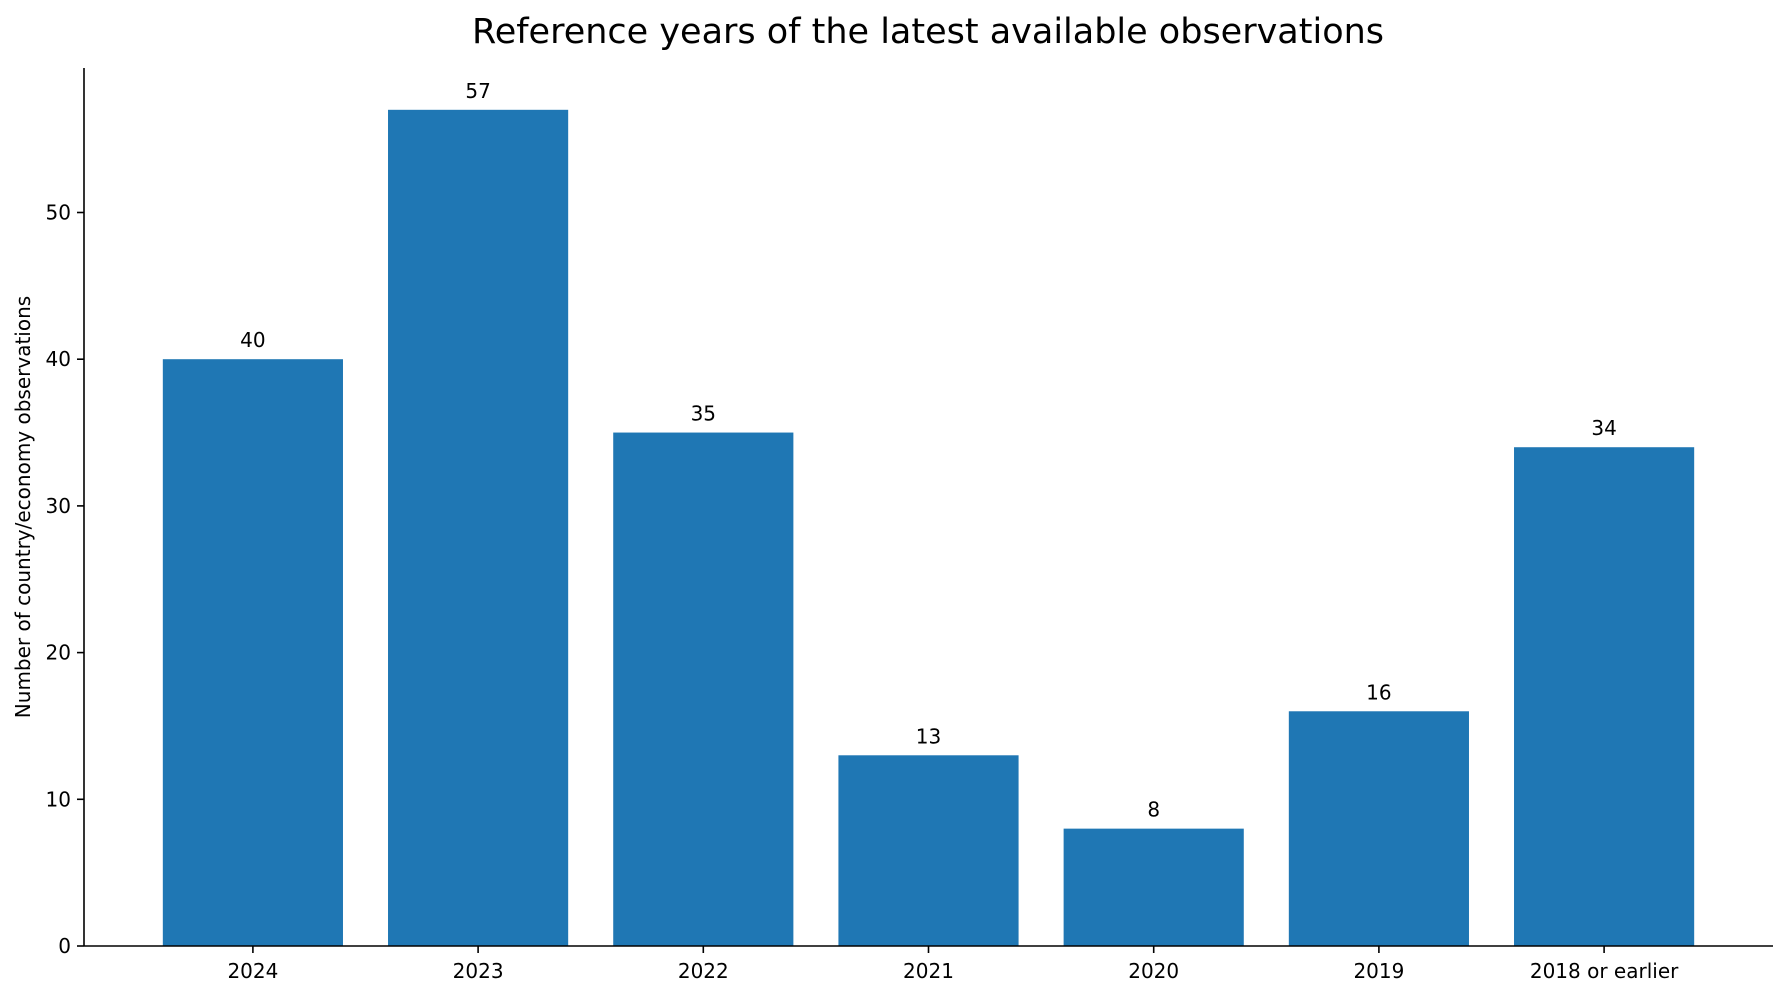 This screenshot has height=996, width=1784. I want to click on bar-2018-or-earlier, so click(1604, 696).